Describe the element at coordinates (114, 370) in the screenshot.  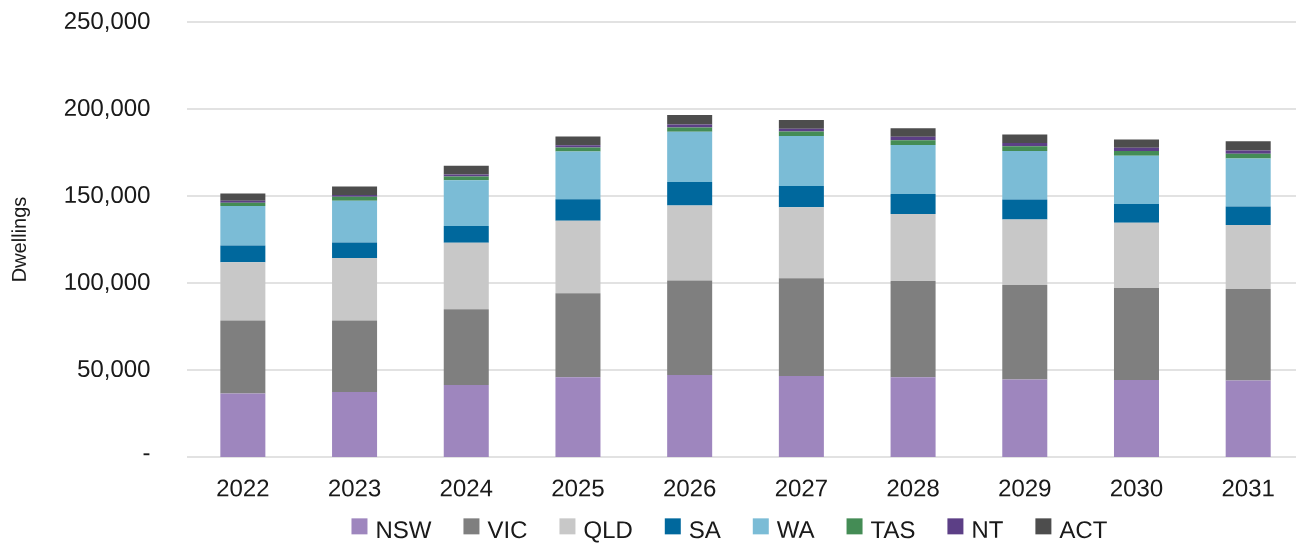
I see `y-tick-label: 50,000` at that location.